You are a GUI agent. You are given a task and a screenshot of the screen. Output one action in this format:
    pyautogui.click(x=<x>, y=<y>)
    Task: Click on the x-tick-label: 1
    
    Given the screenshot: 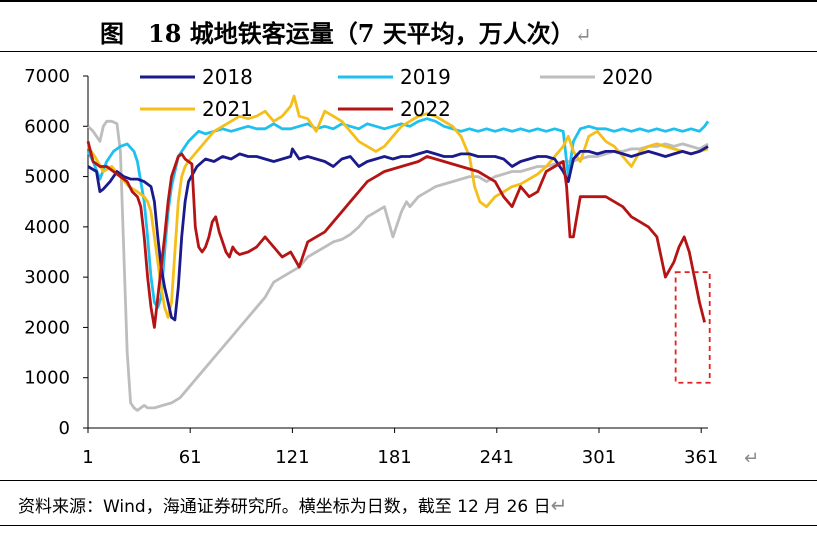 What is the action you would take?
    pyautogui.click(x=87, y=457)
    